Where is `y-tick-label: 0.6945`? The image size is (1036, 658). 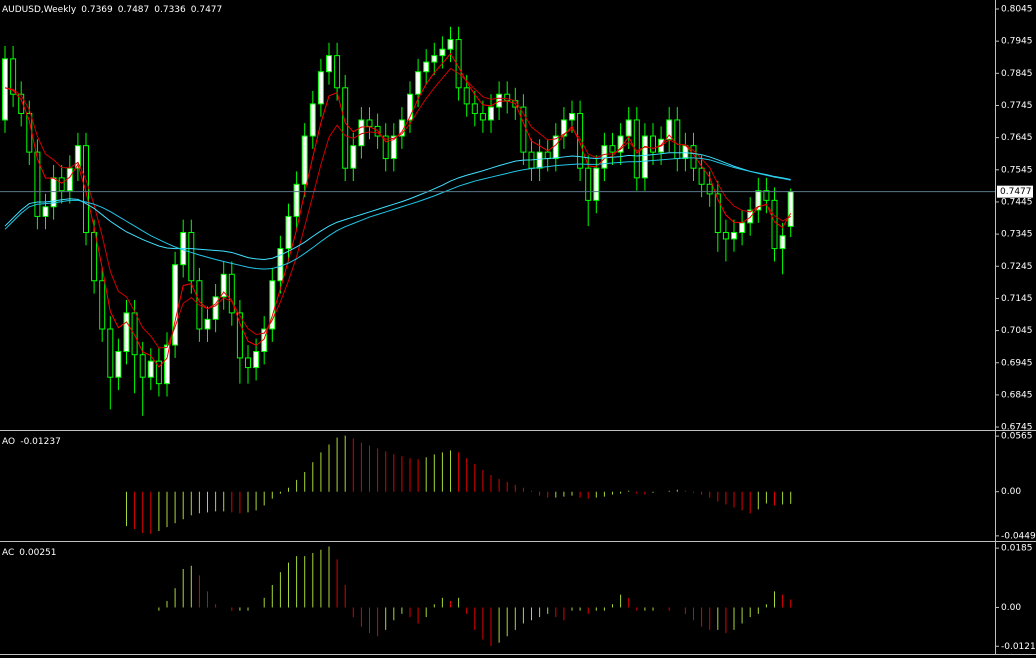
y-tick-label: 0.6945 is located at coordinates (1017, 363).